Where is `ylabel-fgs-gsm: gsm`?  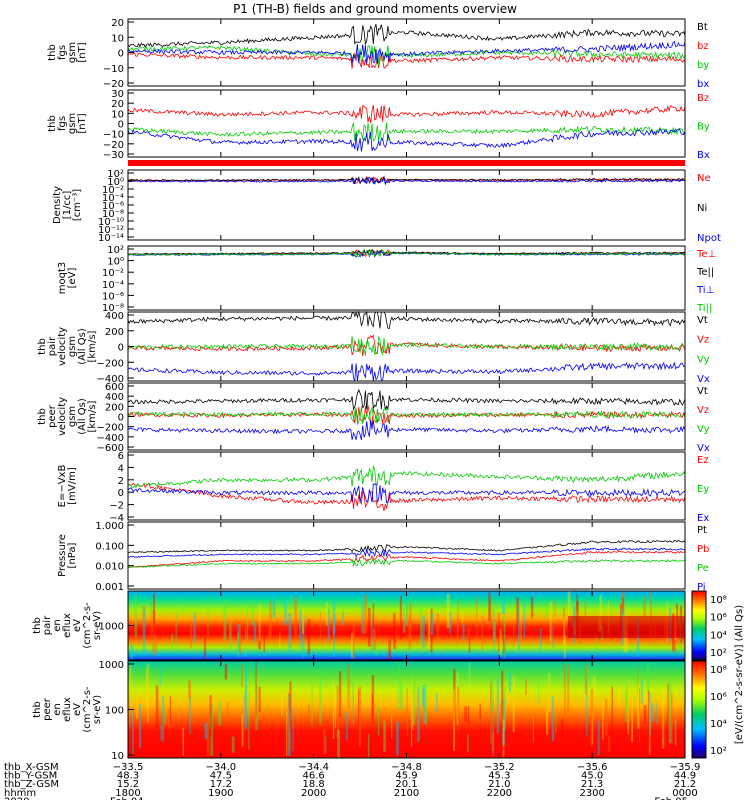
ylabel-fgs-gsm: gsm is located at coordinates (72, 52).